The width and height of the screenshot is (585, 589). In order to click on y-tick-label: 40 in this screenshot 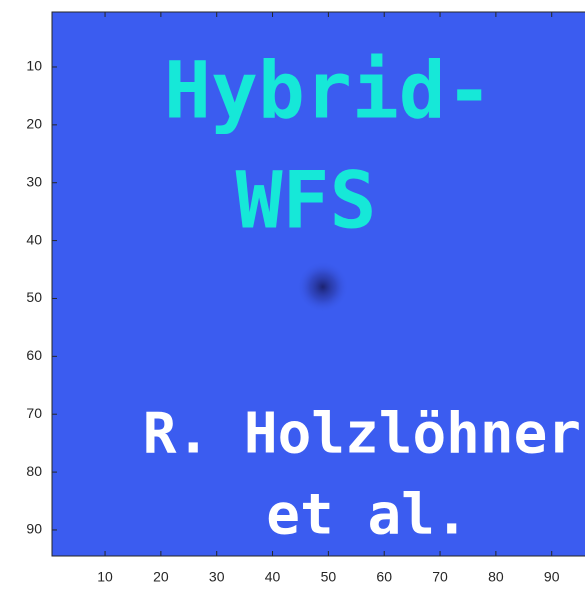, I will do `click(34, 239)`.